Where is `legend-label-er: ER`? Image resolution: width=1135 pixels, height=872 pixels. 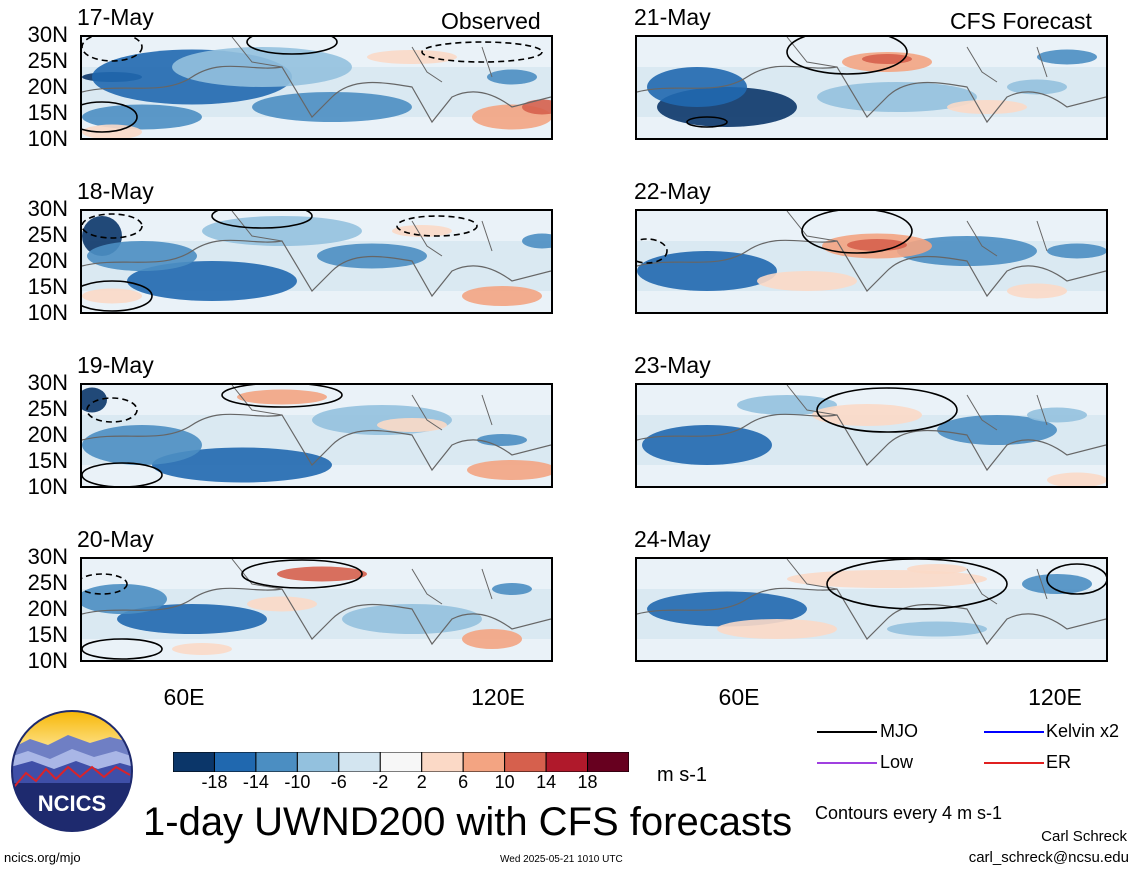
legend-label-er: ER is located at coordinates (1059, 762).